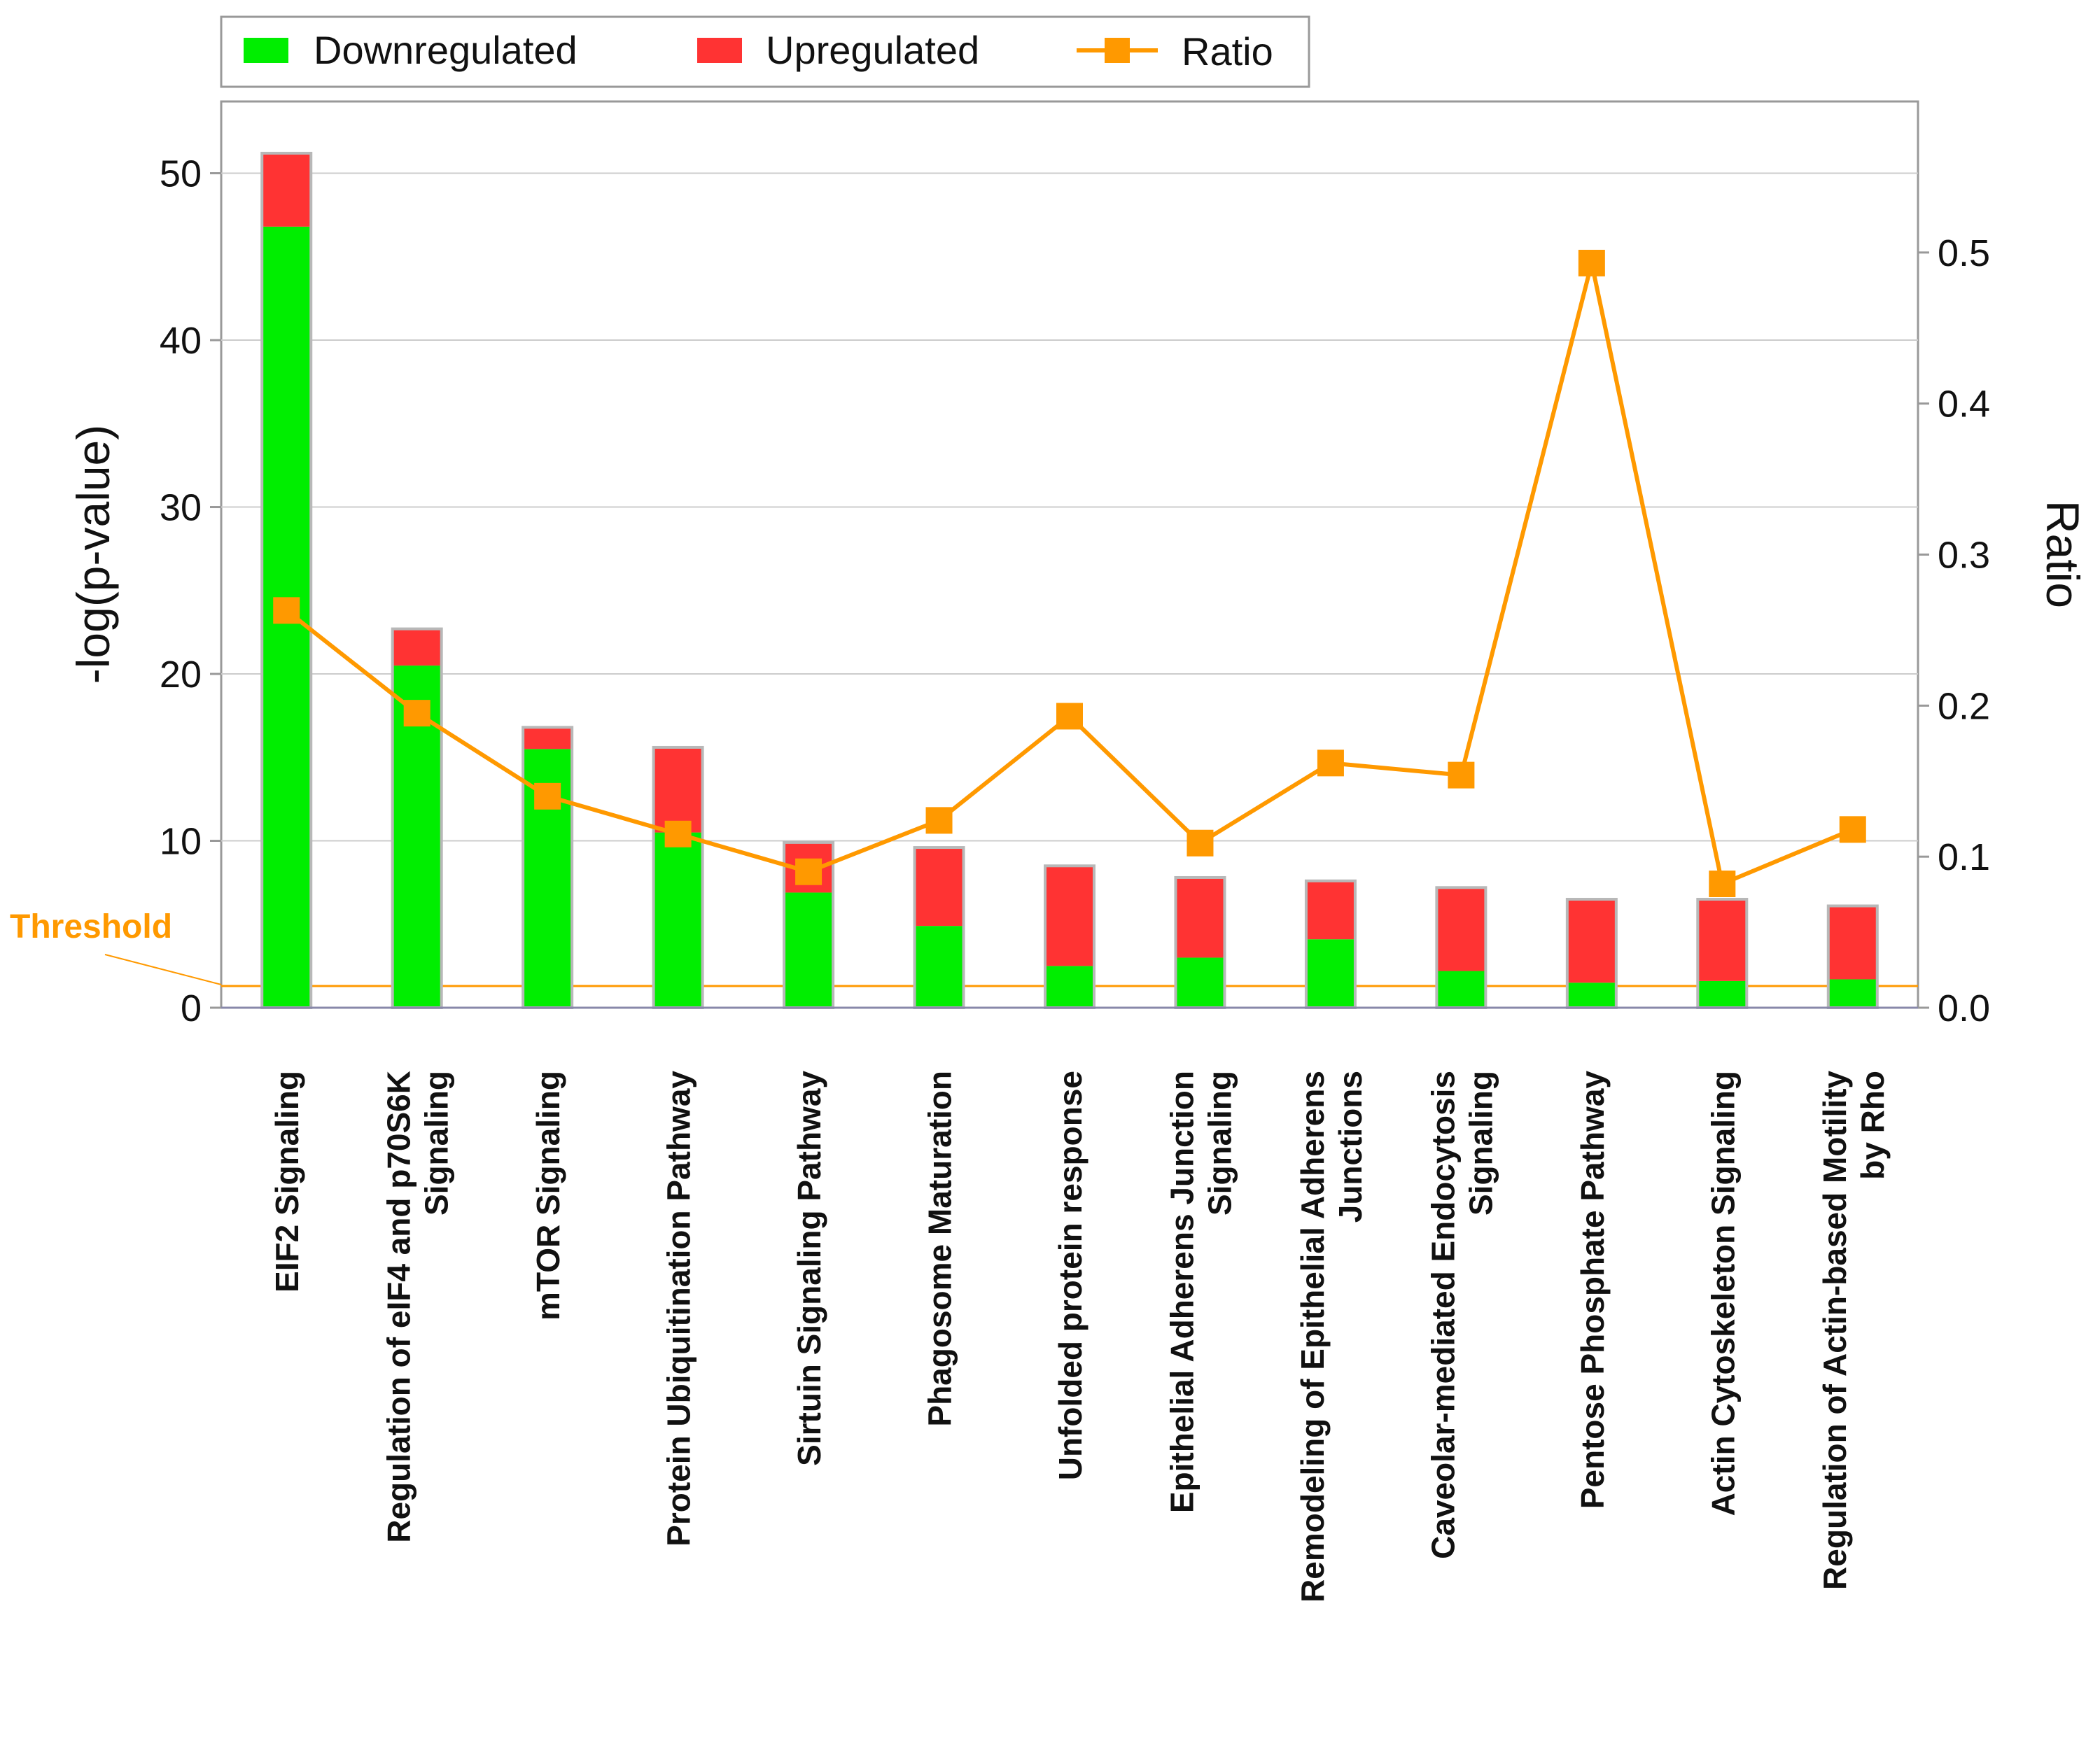  What do you see at coordinates (1964, 556) in the screenshot?
I see `y2-tick-label: 0.3` at bounding box center [1964, 556].